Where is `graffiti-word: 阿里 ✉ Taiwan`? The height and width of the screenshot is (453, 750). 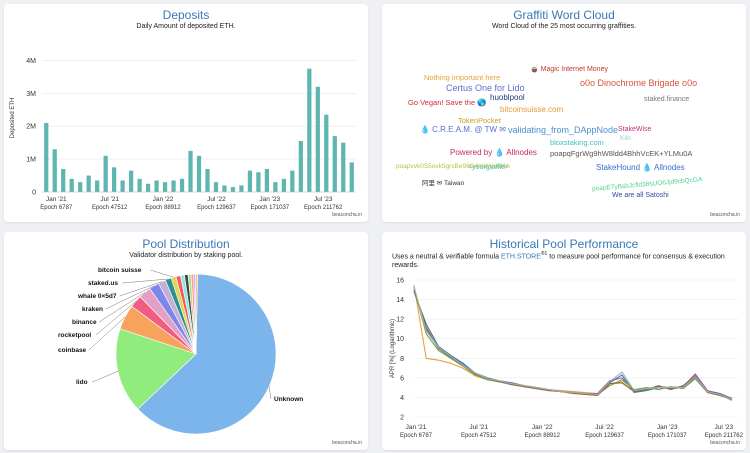
graffiti-word: 阿里 ✉ Taiwan is located at coordinates (443, 183).